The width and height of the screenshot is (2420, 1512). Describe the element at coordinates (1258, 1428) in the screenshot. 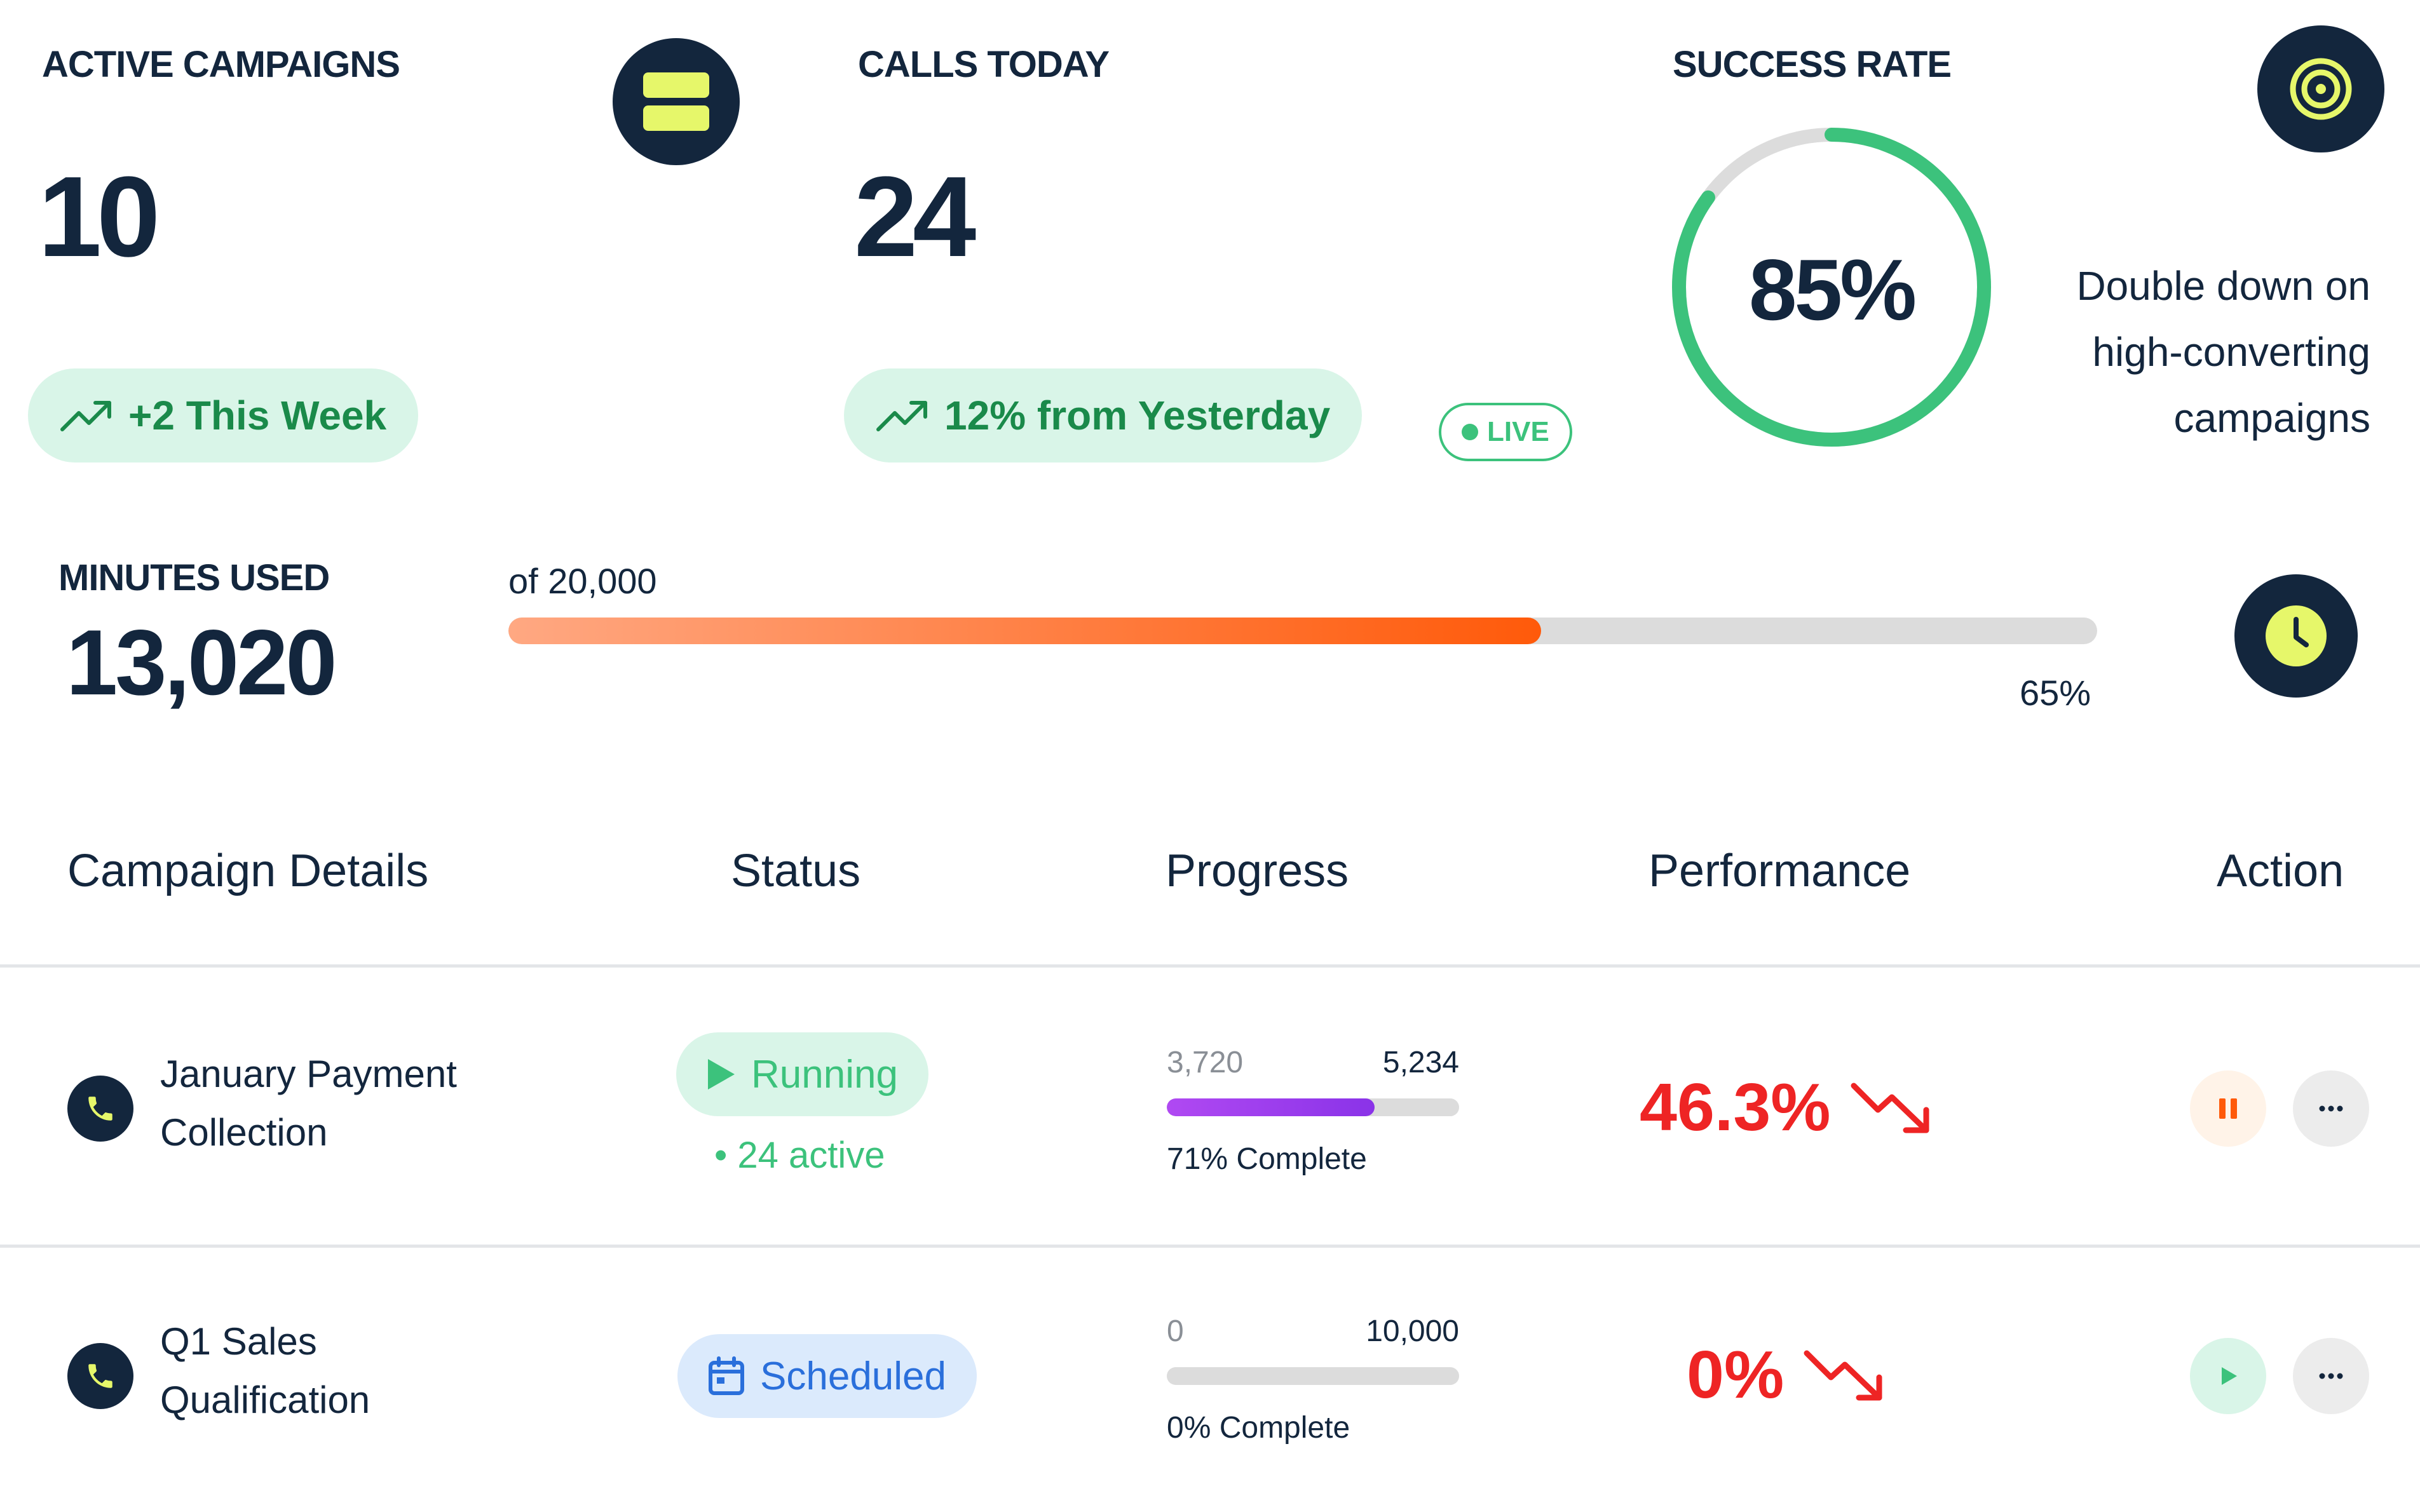

I see `progress-label: 0% Complete` at that location.